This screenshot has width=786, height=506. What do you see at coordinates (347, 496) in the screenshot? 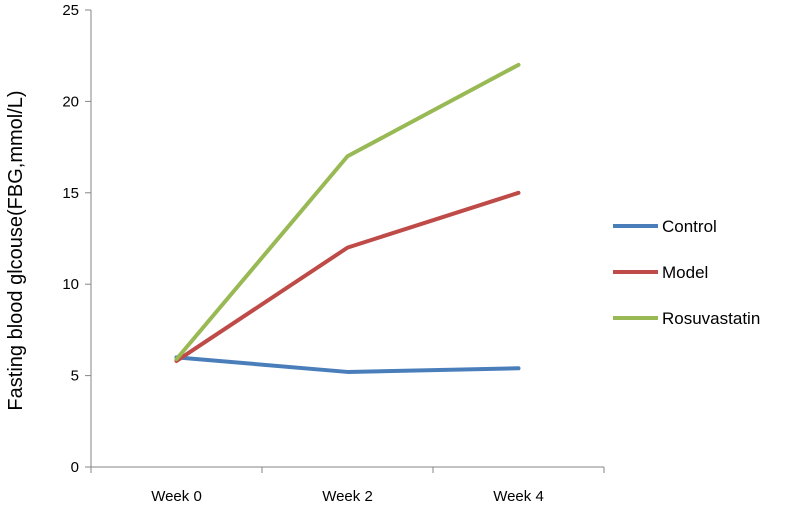
I see `x-tick-label: Week 2` at bounding box center [347, 496].